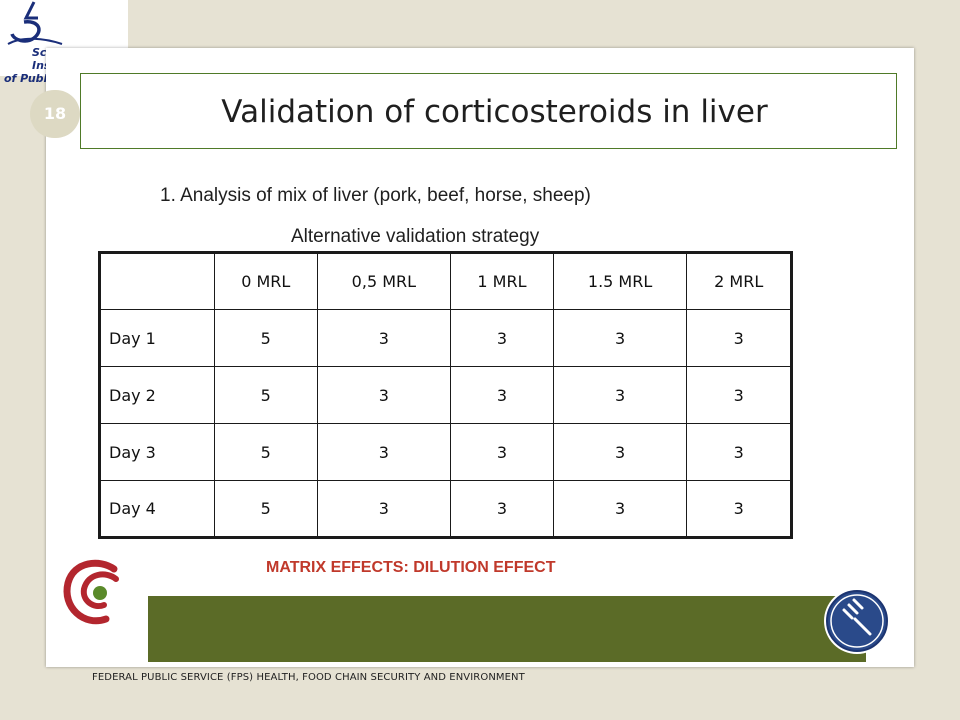 The image size is (960, 720). I want to click on title-box: Validation of corticosteroids in liver, so click(488, 111).